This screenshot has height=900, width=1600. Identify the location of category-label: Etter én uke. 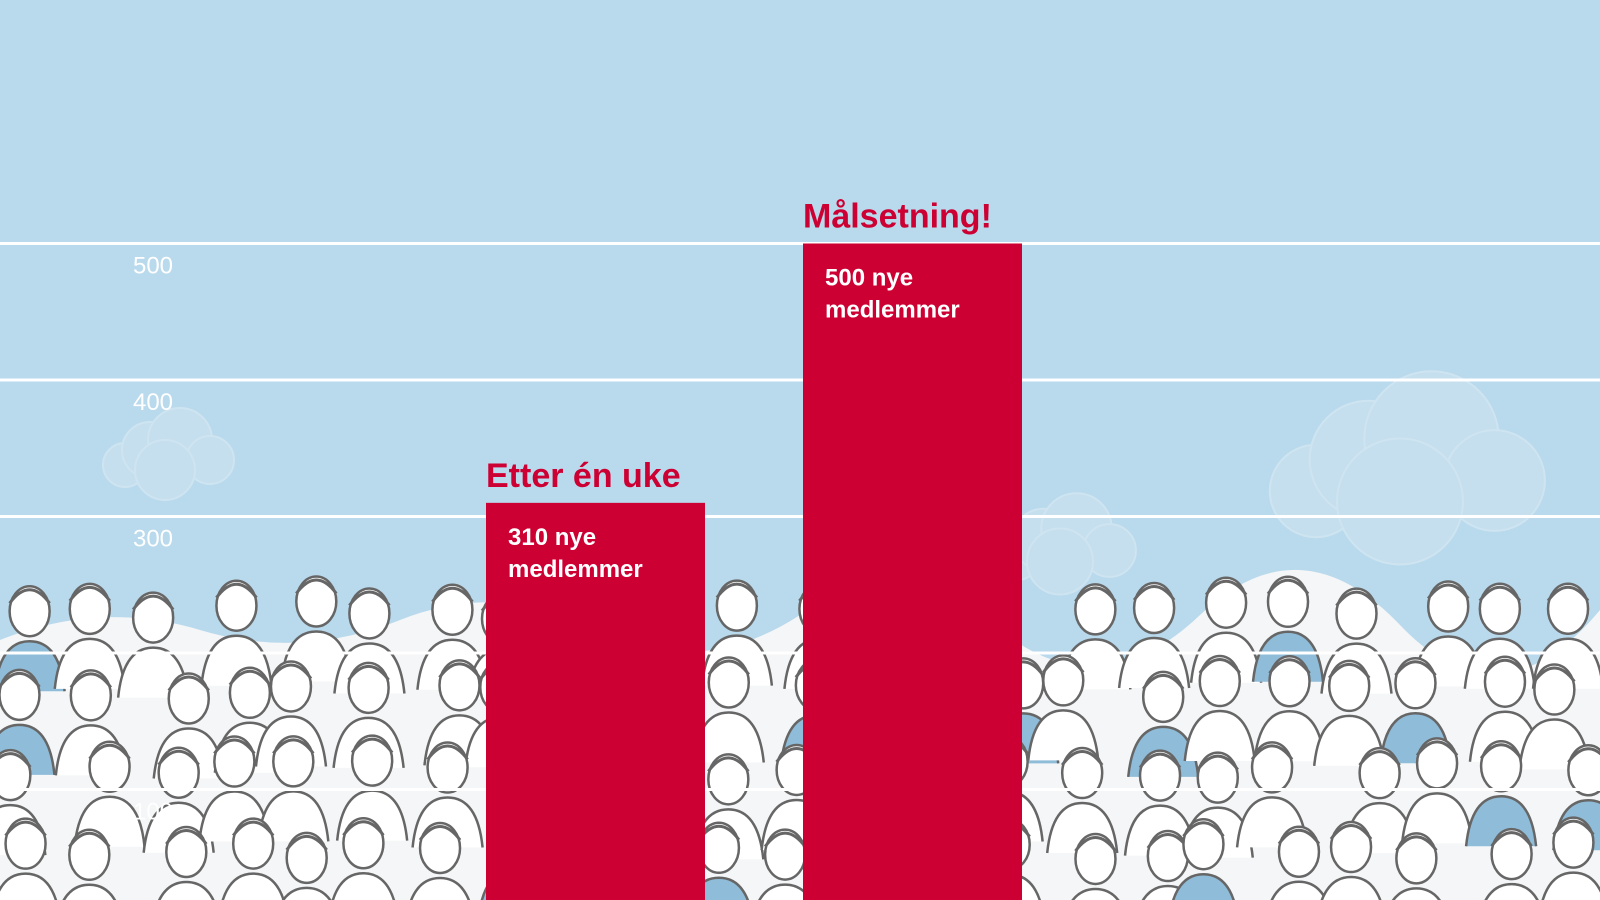
(583, 476).